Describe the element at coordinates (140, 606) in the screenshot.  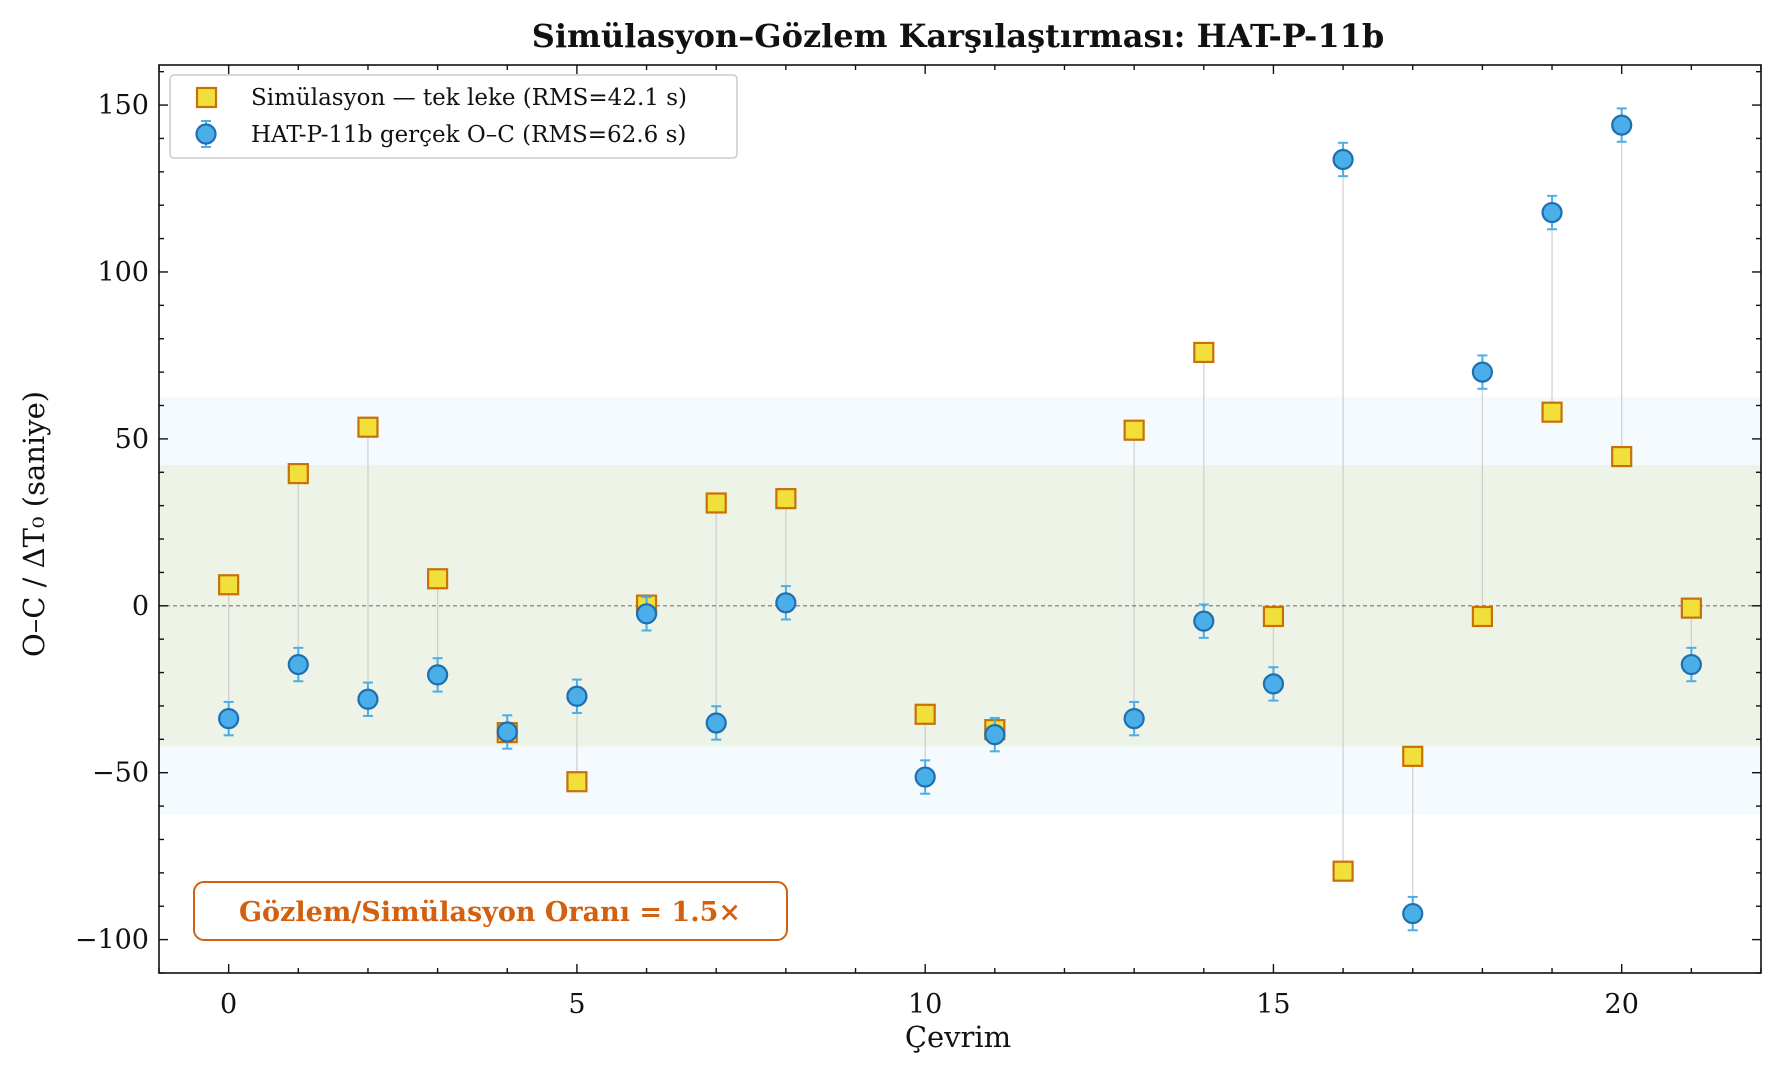
I see `y-tick-label: 0` at that location.